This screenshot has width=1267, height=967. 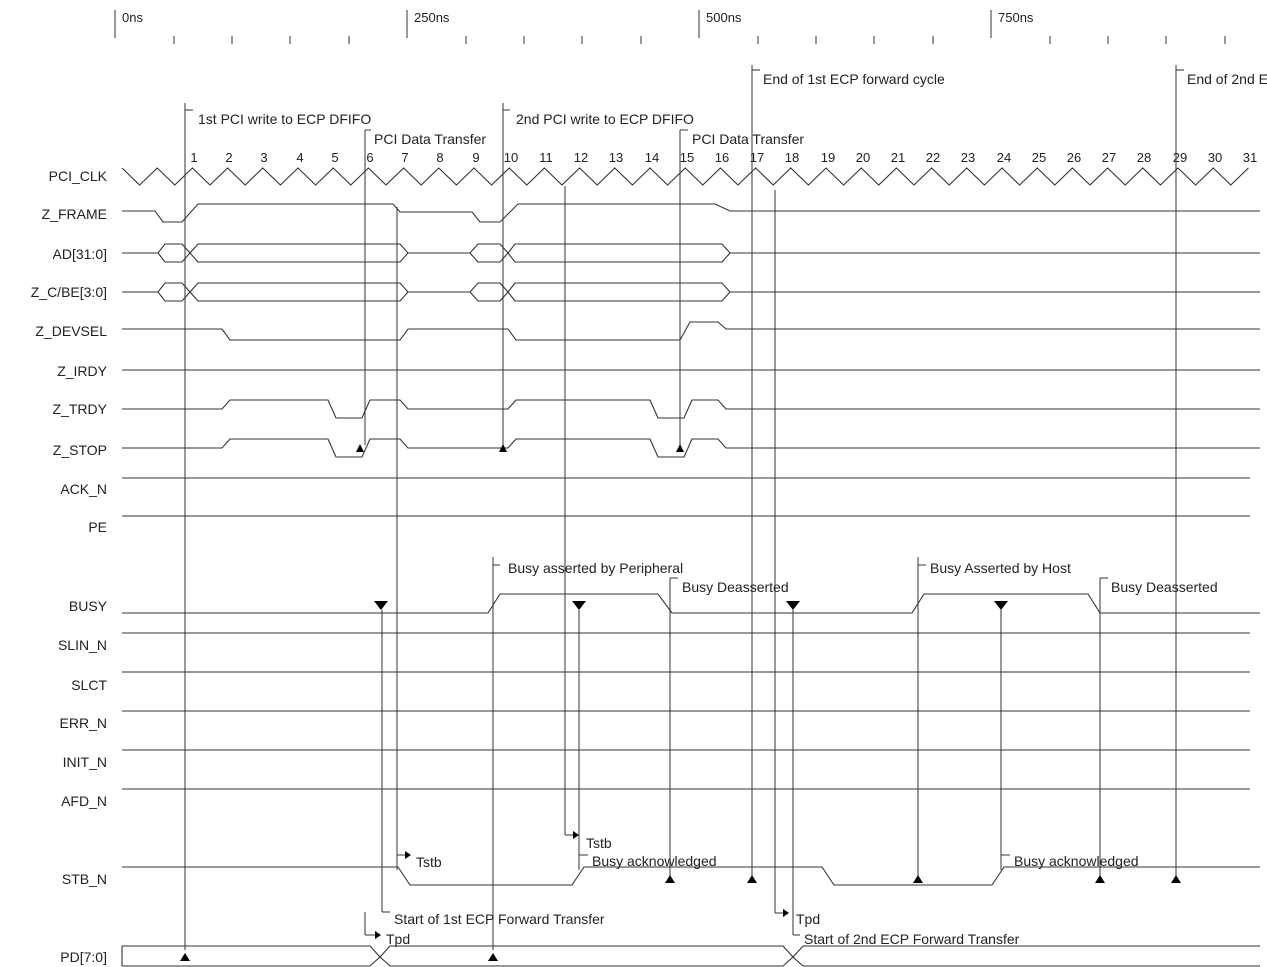 I want to click on z-stop-waveform, so click(x=691, y=448).